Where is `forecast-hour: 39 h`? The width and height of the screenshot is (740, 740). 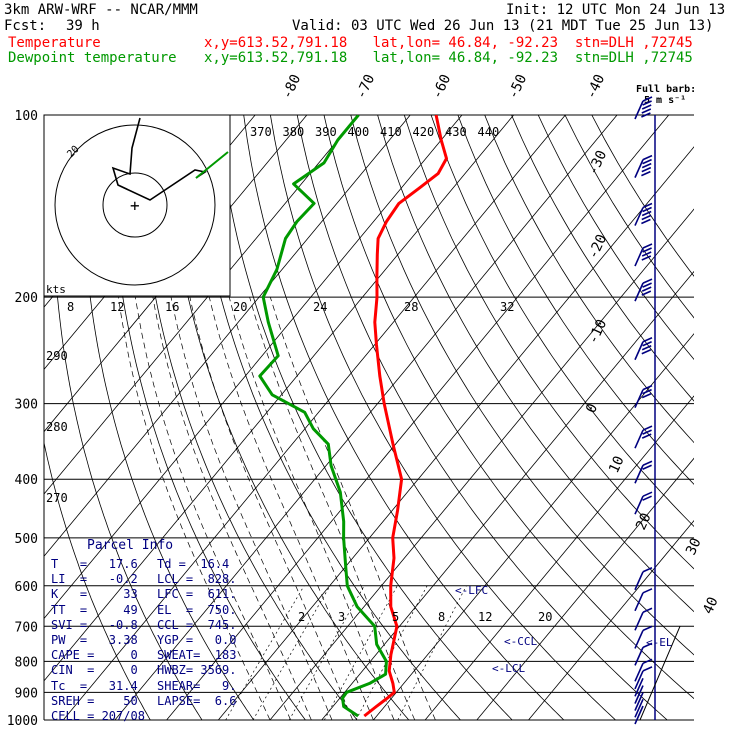
forecast-hour: 39 h is located at coordinates (83, 26).